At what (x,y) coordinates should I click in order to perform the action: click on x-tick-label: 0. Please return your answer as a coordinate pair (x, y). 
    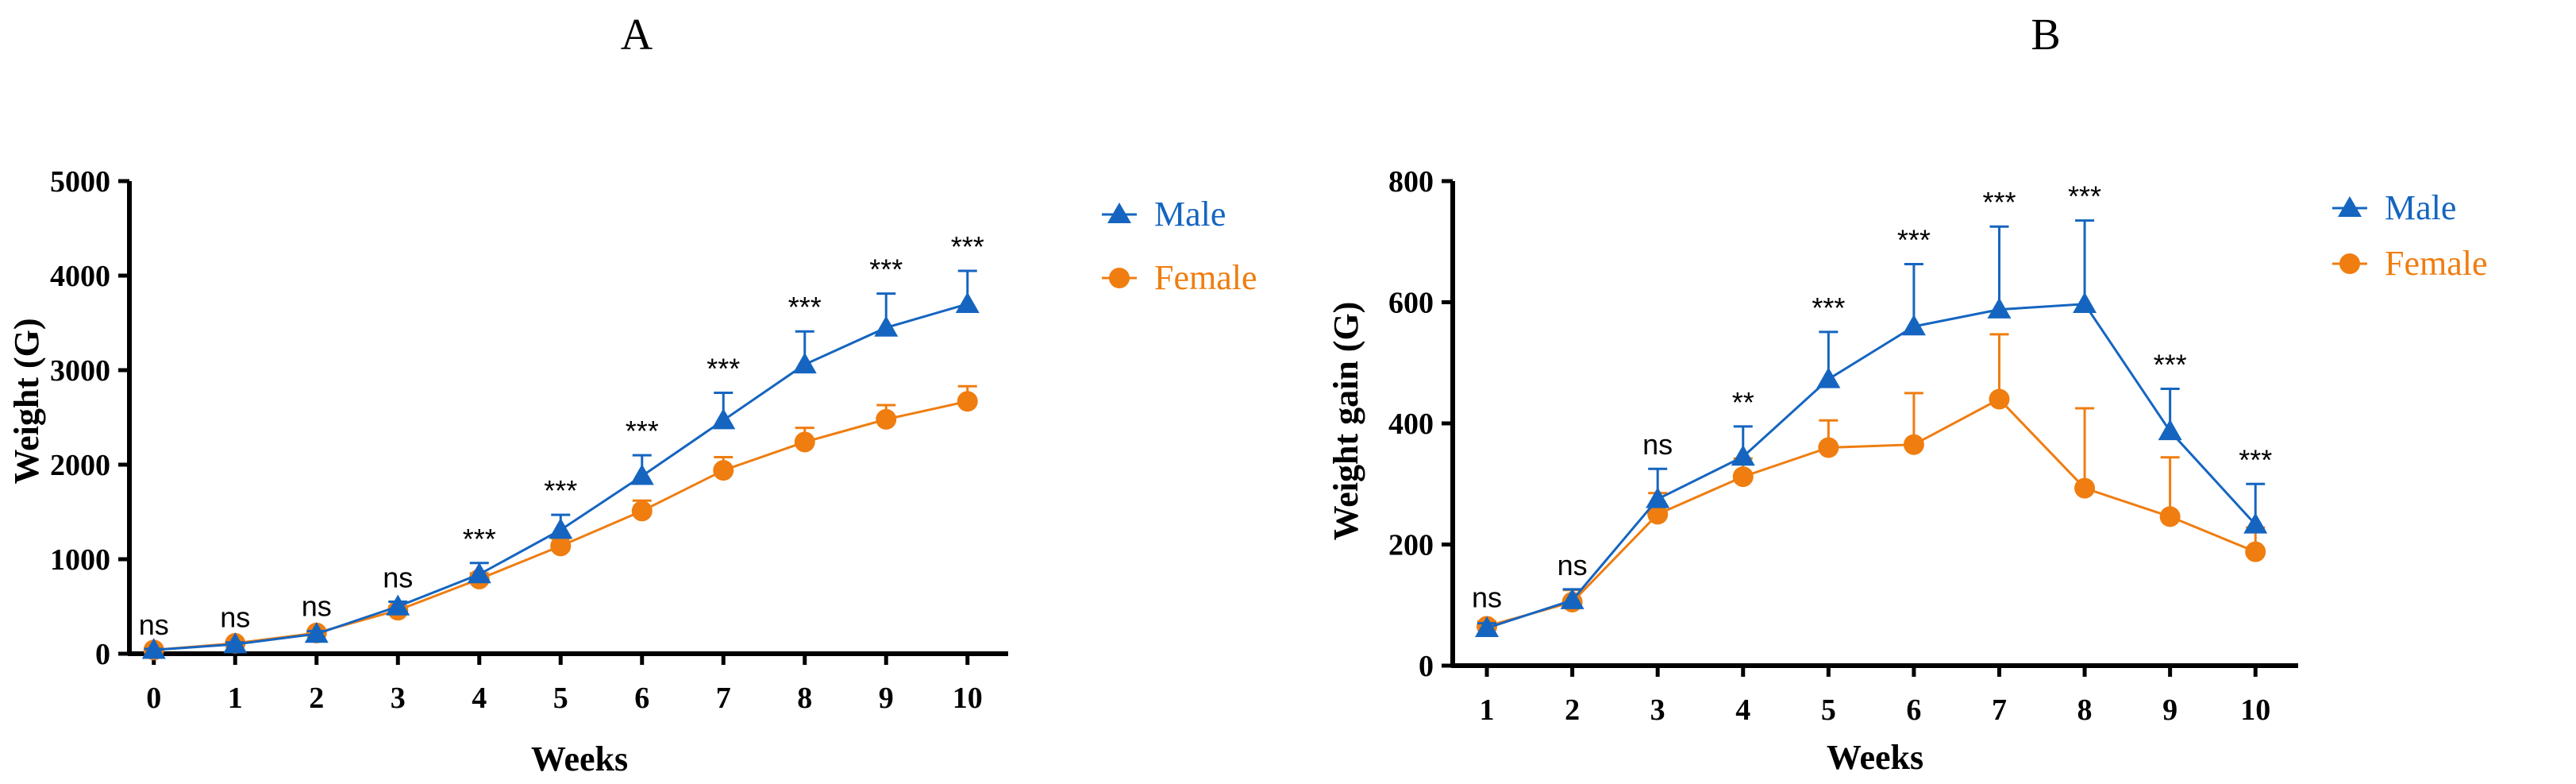
    Looking at the image, I should click on (153, 698).